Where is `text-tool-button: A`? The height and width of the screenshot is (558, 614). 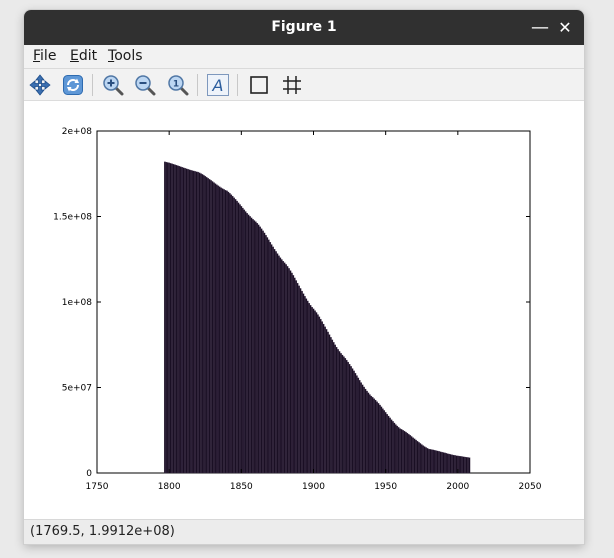
text-tool-button: A is located at coordinates (218, 85).